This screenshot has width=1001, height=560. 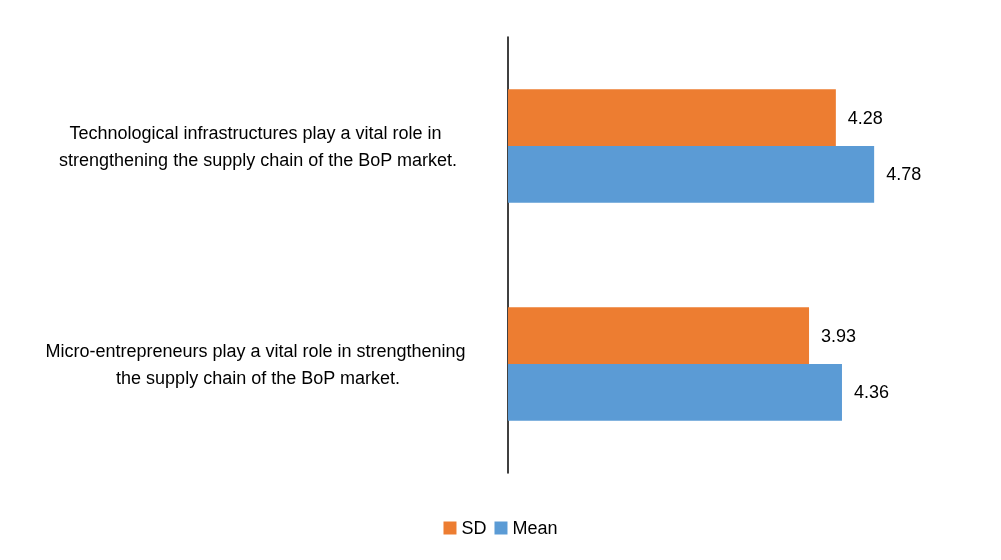 What do you see at coordinates (258, 364) in the screenshot?
I see `y-tick-label: Micro-entrepreneurs play a vital role in strengthening the supply chain of the BoP market.` at bounding box center [258, 364].